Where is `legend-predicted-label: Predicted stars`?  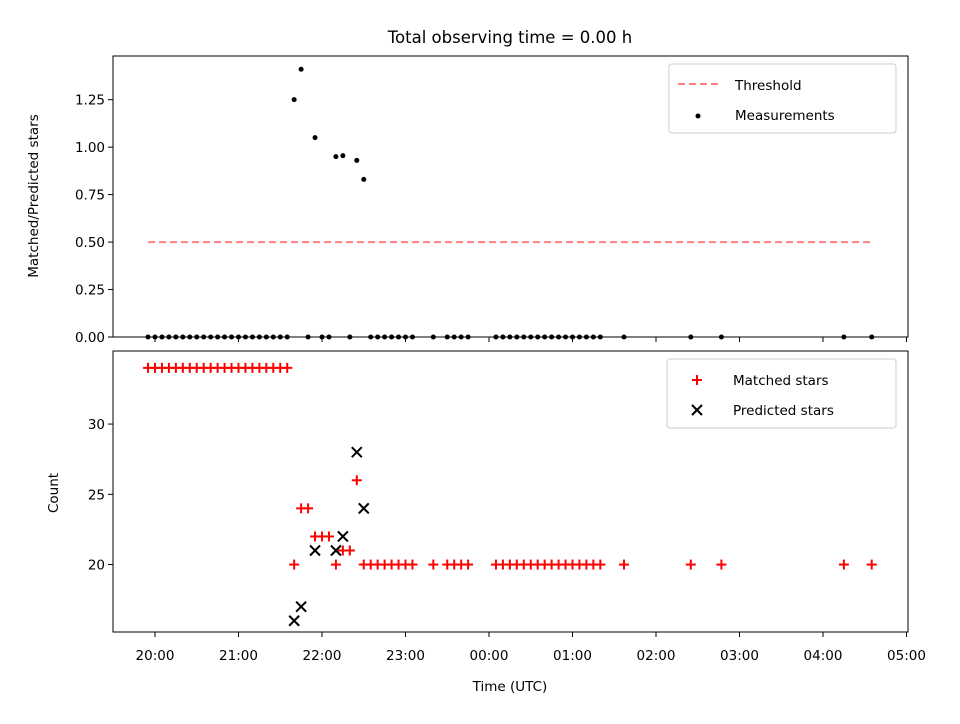
legend-predicted-label: Predicted stars is located at coordinates (783, 411).